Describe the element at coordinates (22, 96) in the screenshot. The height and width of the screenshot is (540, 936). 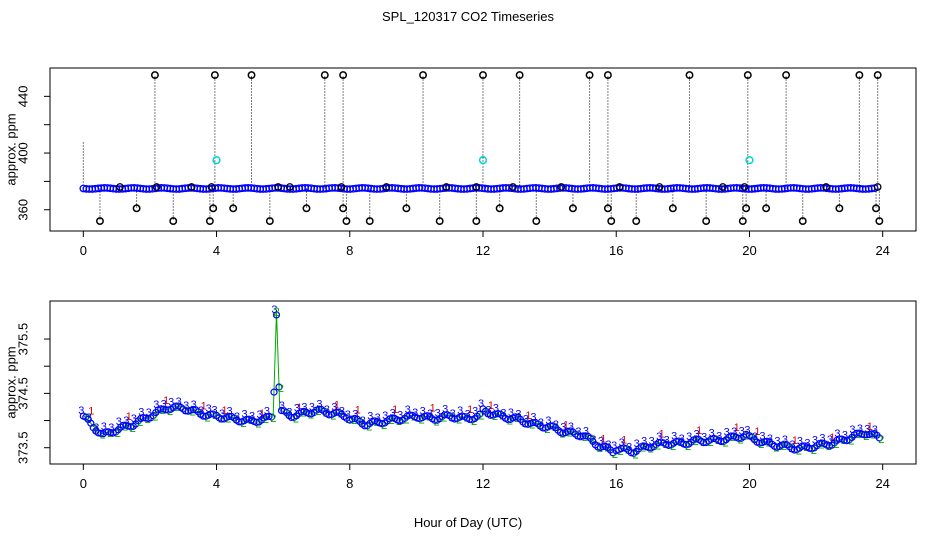
I see `y-tick-label: 440` at that location.